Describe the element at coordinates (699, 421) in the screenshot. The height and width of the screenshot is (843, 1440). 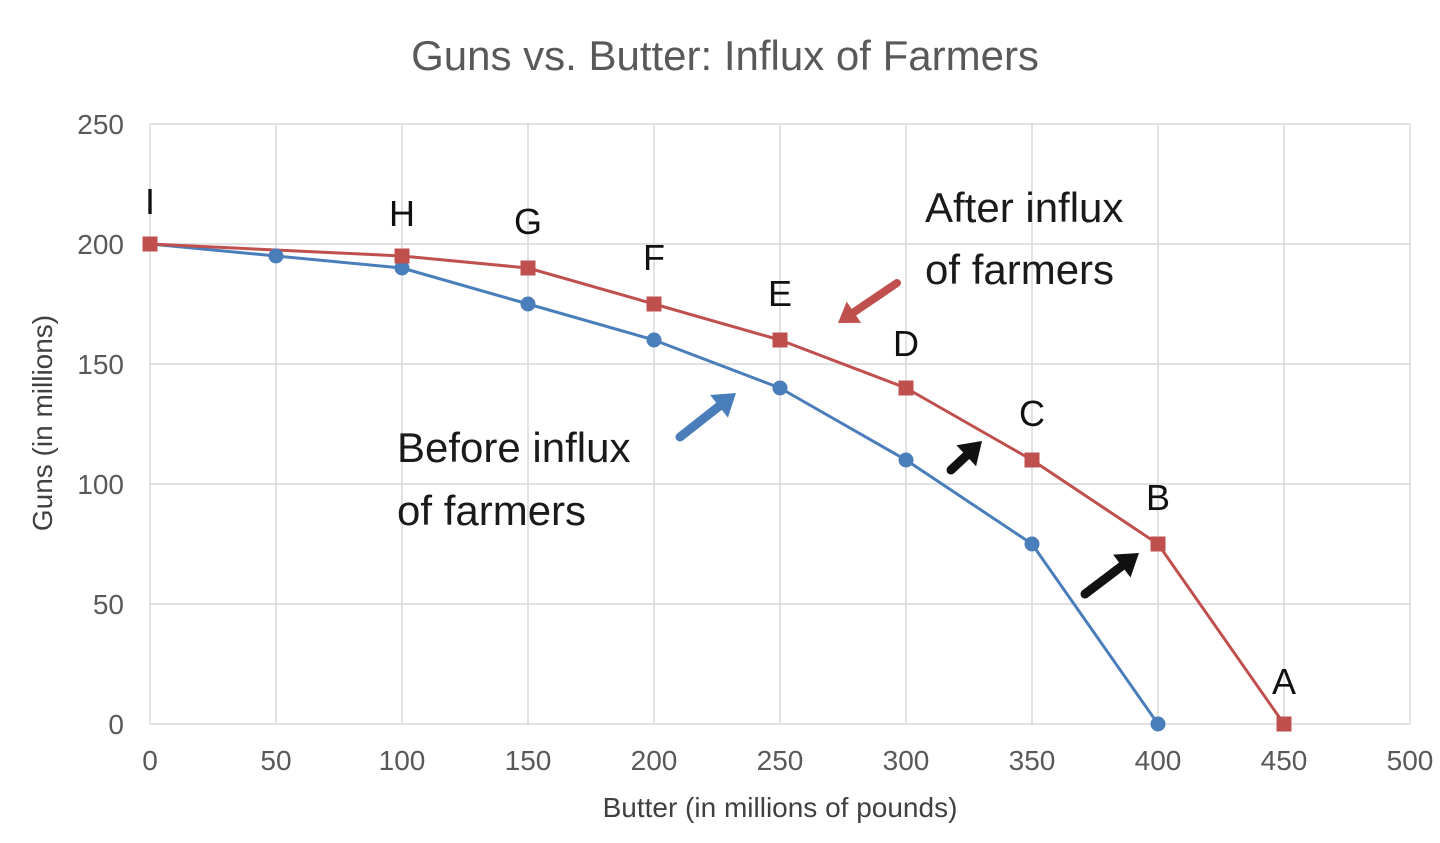
I see `before-influx-arrow-shape-shaft` at that location.